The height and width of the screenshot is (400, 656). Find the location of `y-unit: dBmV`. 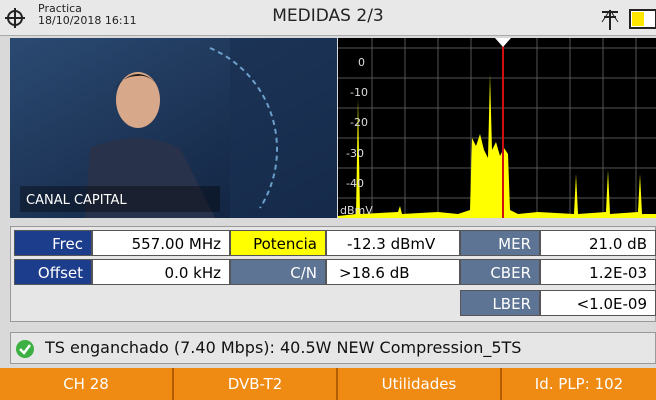

y-unit: dBmV is located at coordinates (356, 210).